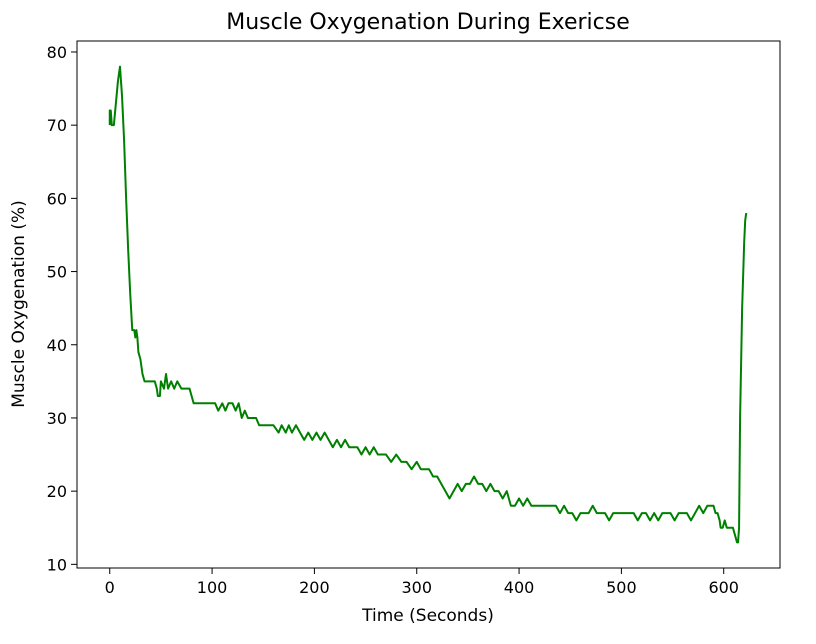  I want to click on x-tick-label: 100, so click(212, 587).